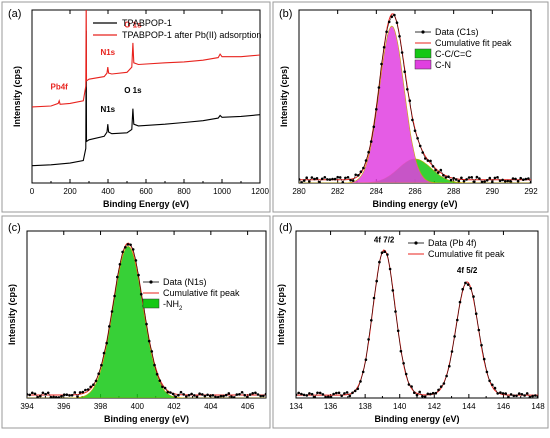  I want to click on x-tick-label: 290, so click(493, 191).